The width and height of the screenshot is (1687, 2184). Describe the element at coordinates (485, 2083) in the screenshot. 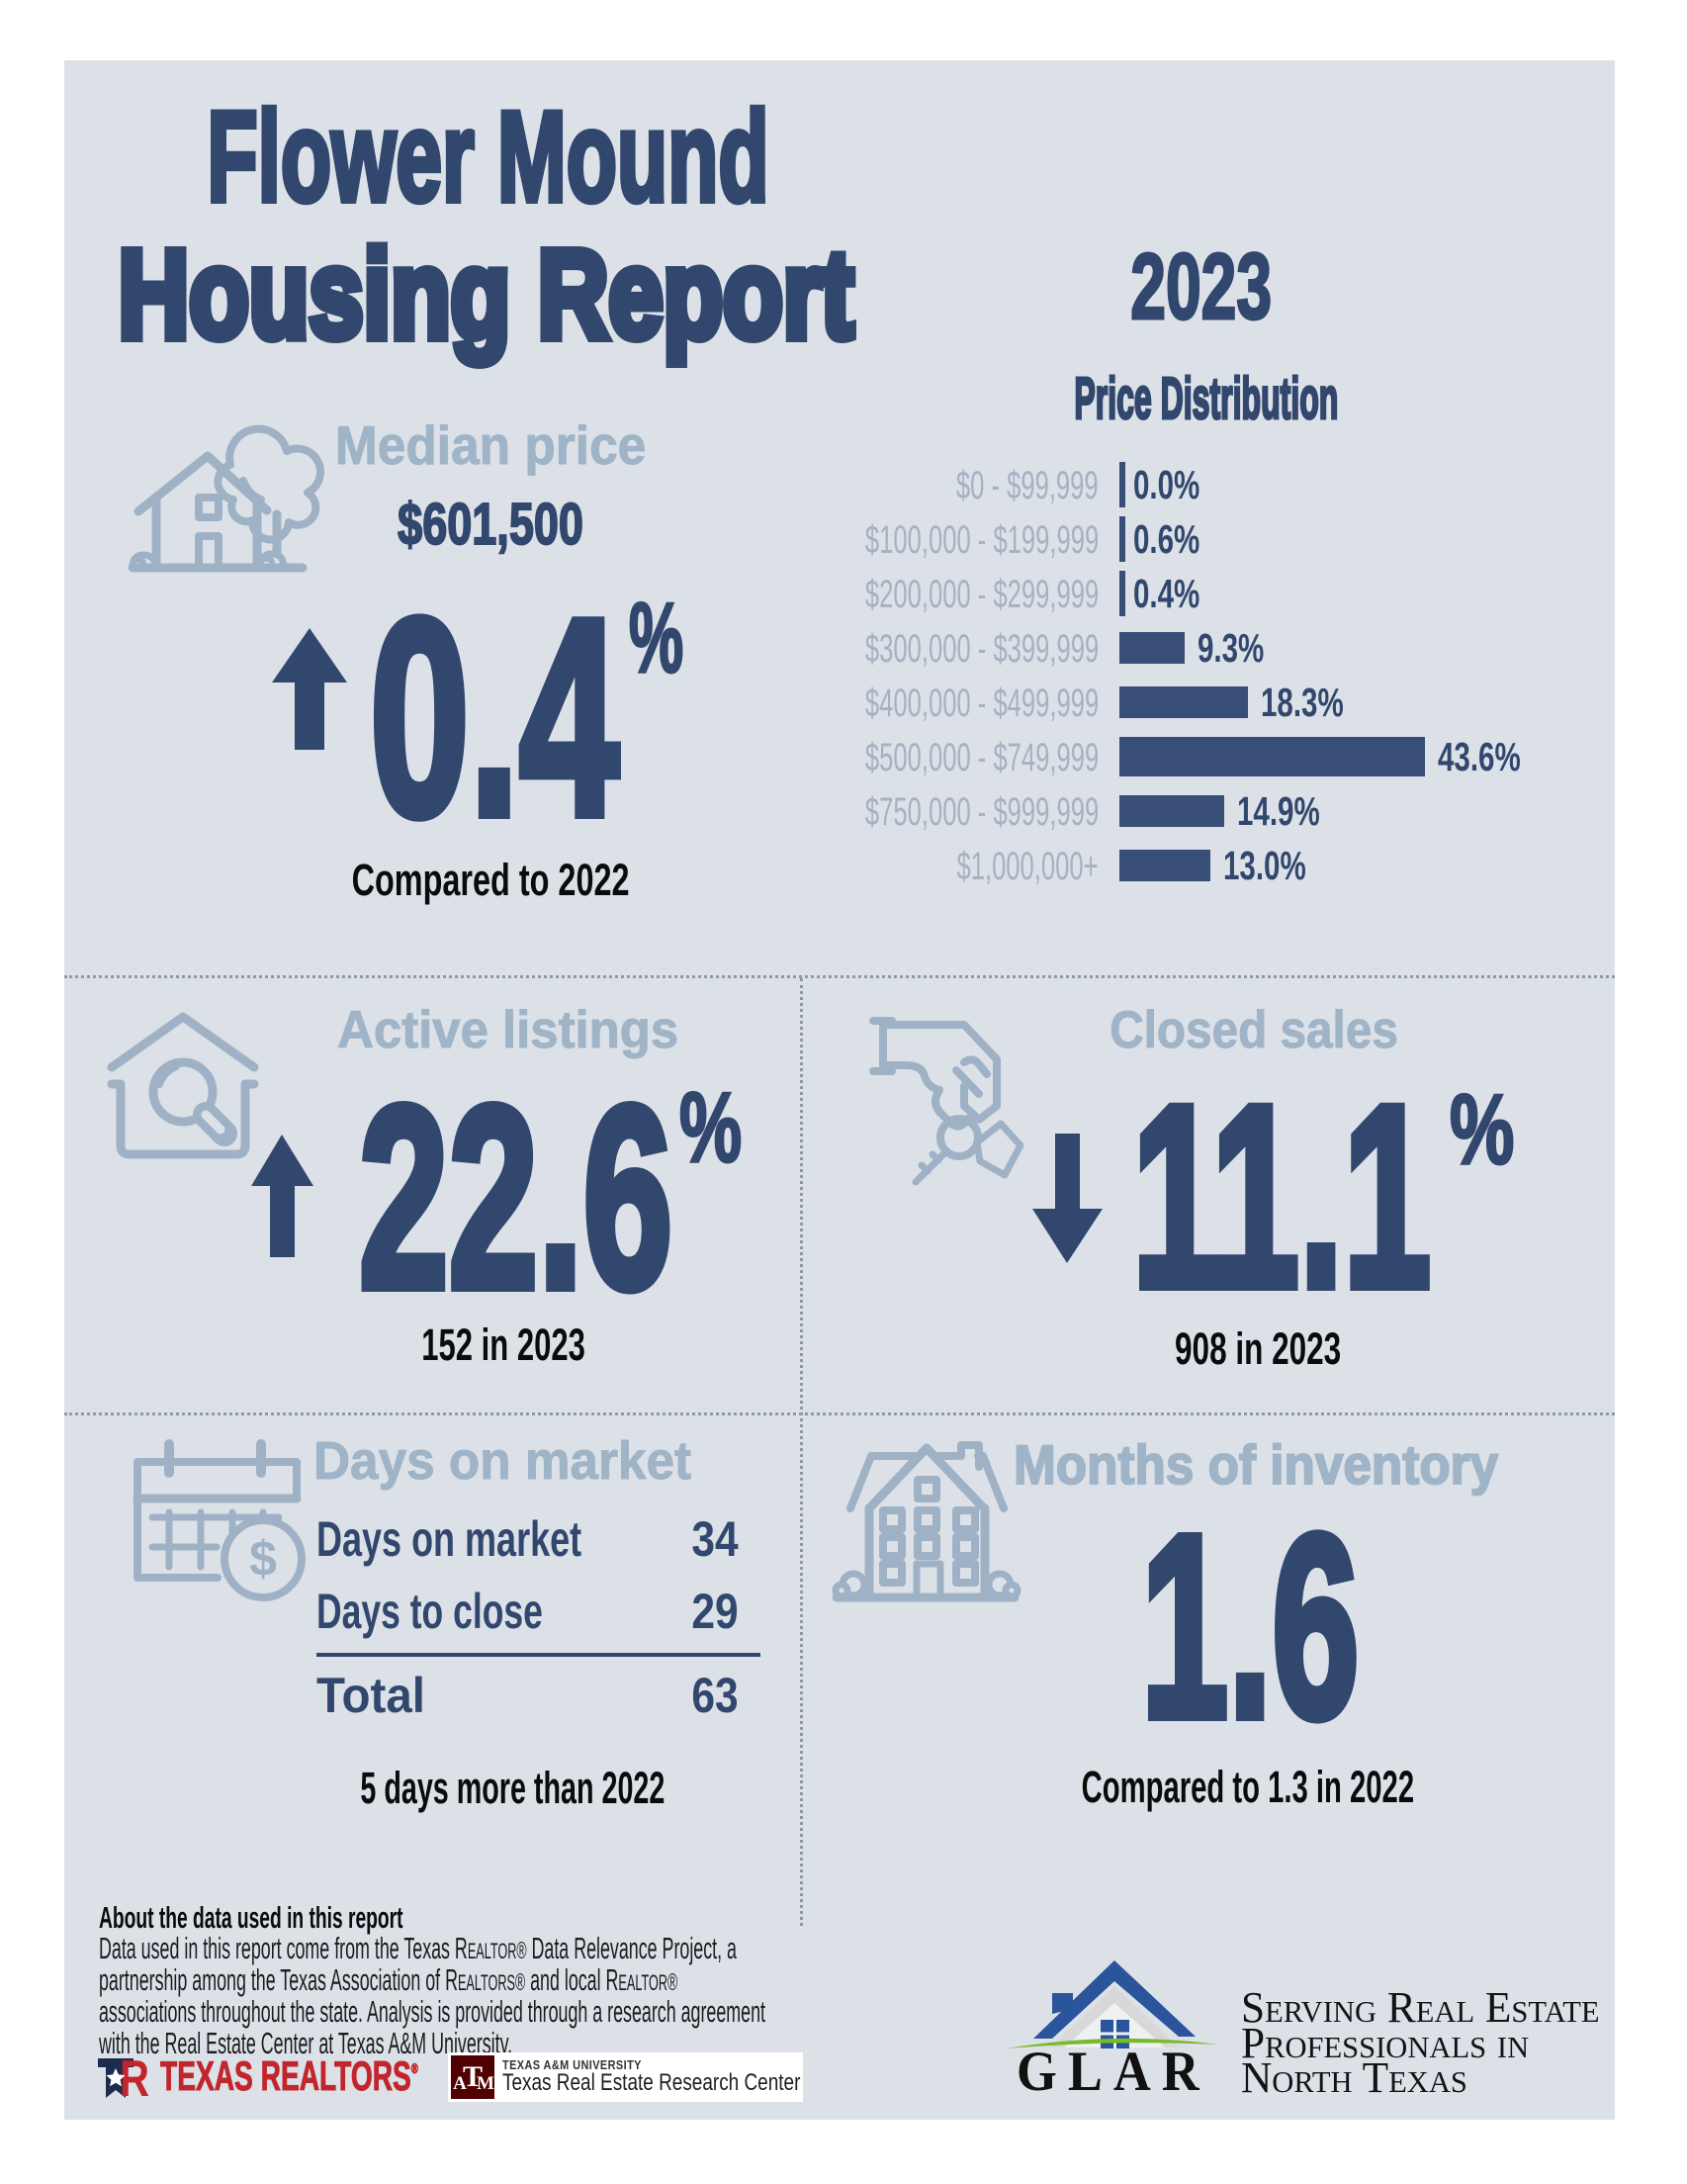

I see `svg-text: M` at that location.